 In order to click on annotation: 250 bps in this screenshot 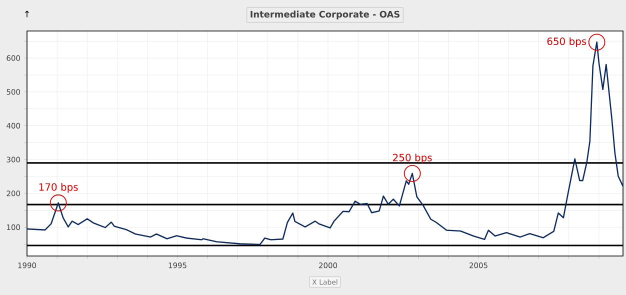, I will do `click(412, 159)`.